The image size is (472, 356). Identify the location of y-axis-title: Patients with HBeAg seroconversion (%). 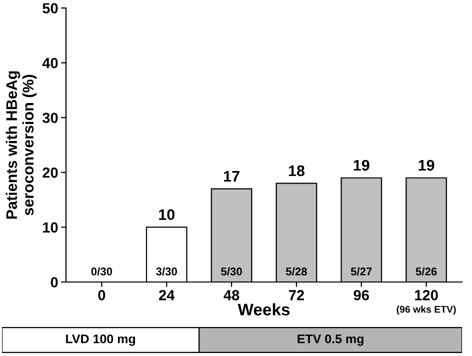
(21, 145).